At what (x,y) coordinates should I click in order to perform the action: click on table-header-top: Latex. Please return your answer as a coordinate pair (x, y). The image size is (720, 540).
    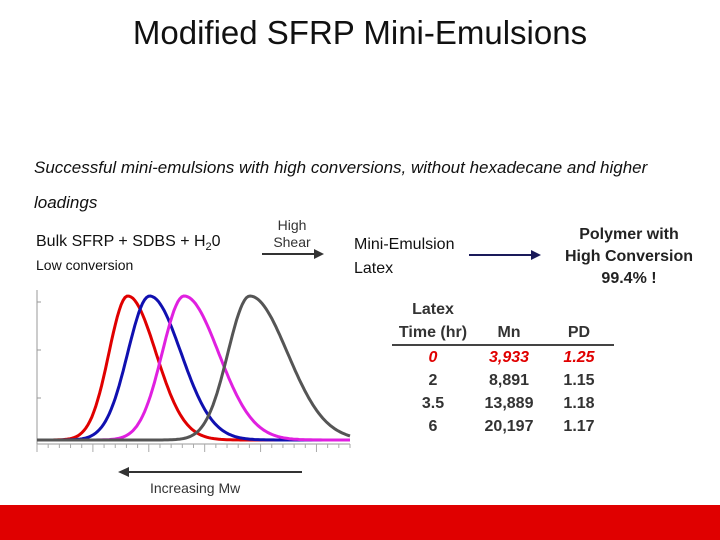
    Looking at the image, I should click on (503, 309).